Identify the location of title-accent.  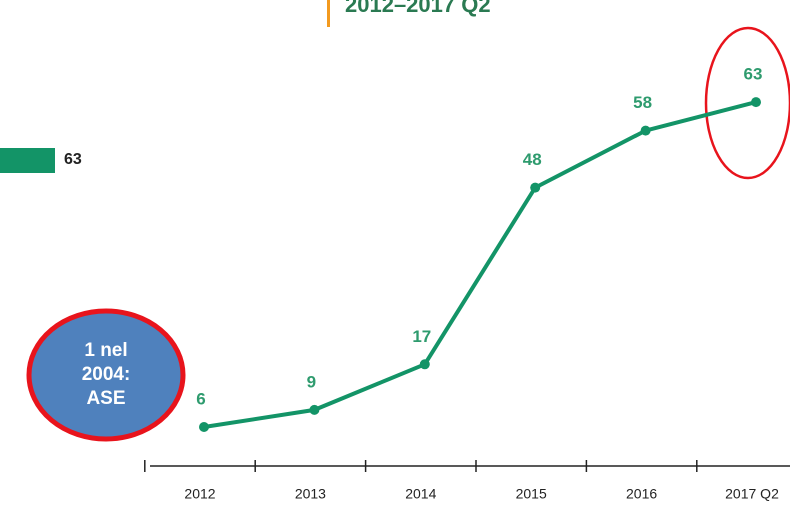
(328, 13).